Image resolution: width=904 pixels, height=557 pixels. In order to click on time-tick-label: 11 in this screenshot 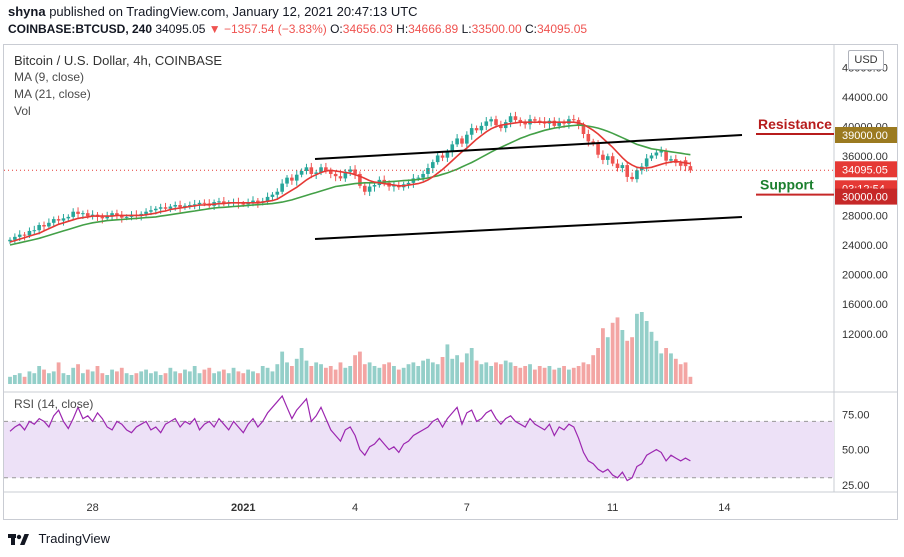, I will do `click(612, 508)`.